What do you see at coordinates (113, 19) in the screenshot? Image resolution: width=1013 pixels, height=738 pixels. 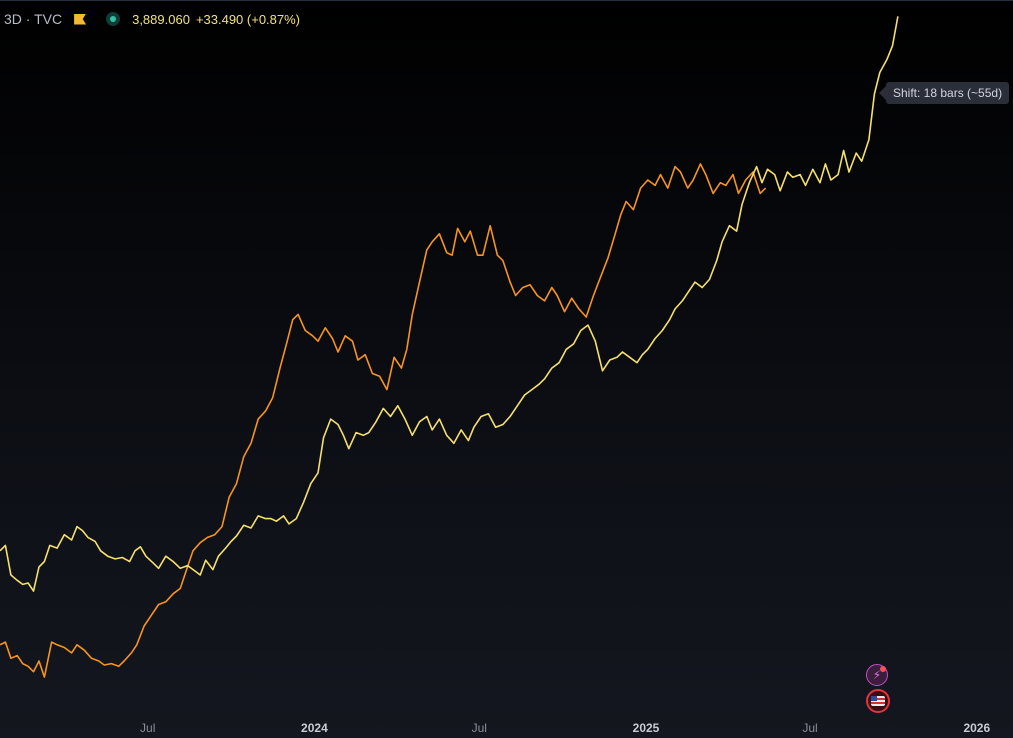 I see `status-dot-icon` at bounding box center [113, 19].